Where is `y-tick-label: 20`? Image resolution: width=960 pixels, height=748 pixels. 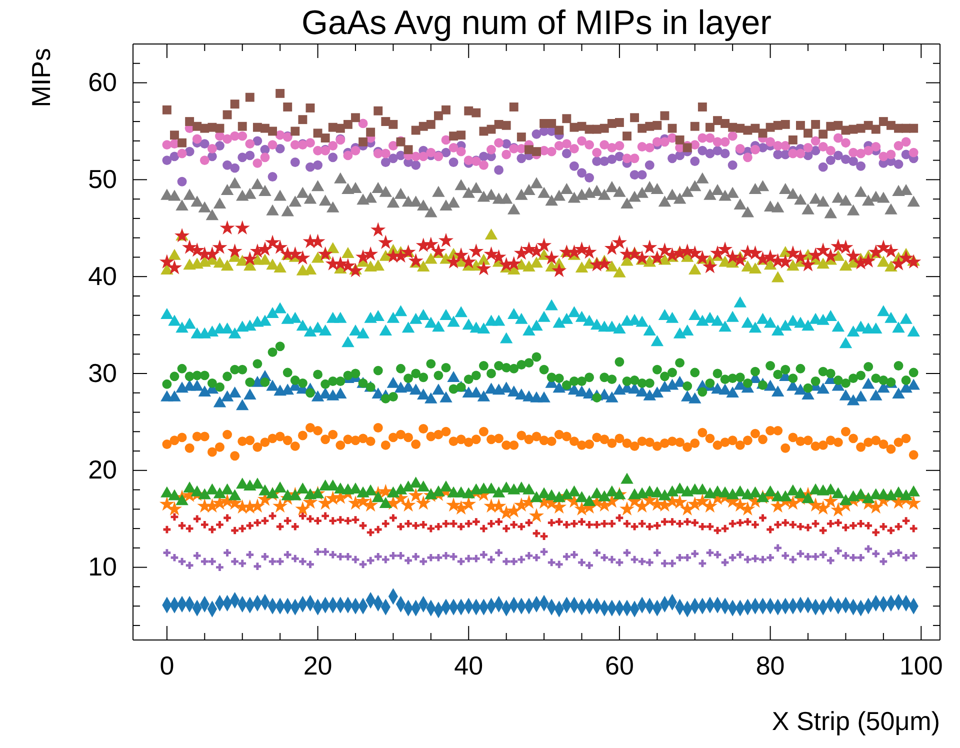
y-tick-label: 20 is located at coordinates (102, 469).